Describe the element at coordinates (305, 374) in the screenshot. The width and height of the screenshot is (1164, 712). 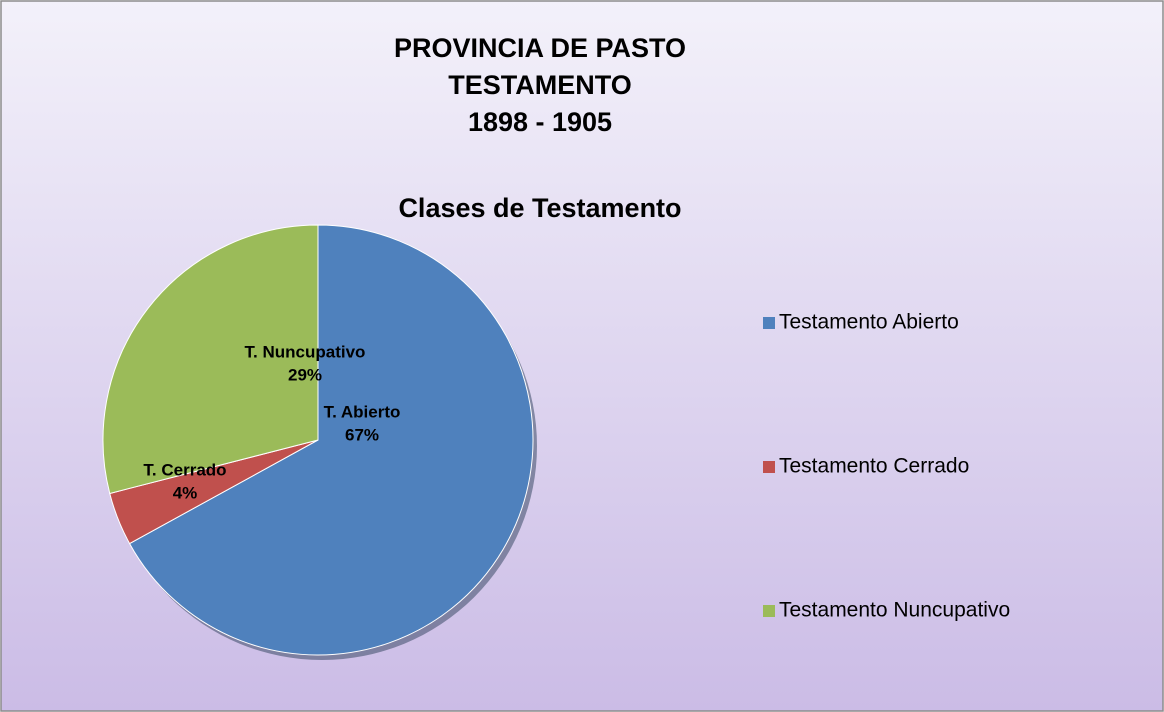
I see `data-label: 29%` at that location.